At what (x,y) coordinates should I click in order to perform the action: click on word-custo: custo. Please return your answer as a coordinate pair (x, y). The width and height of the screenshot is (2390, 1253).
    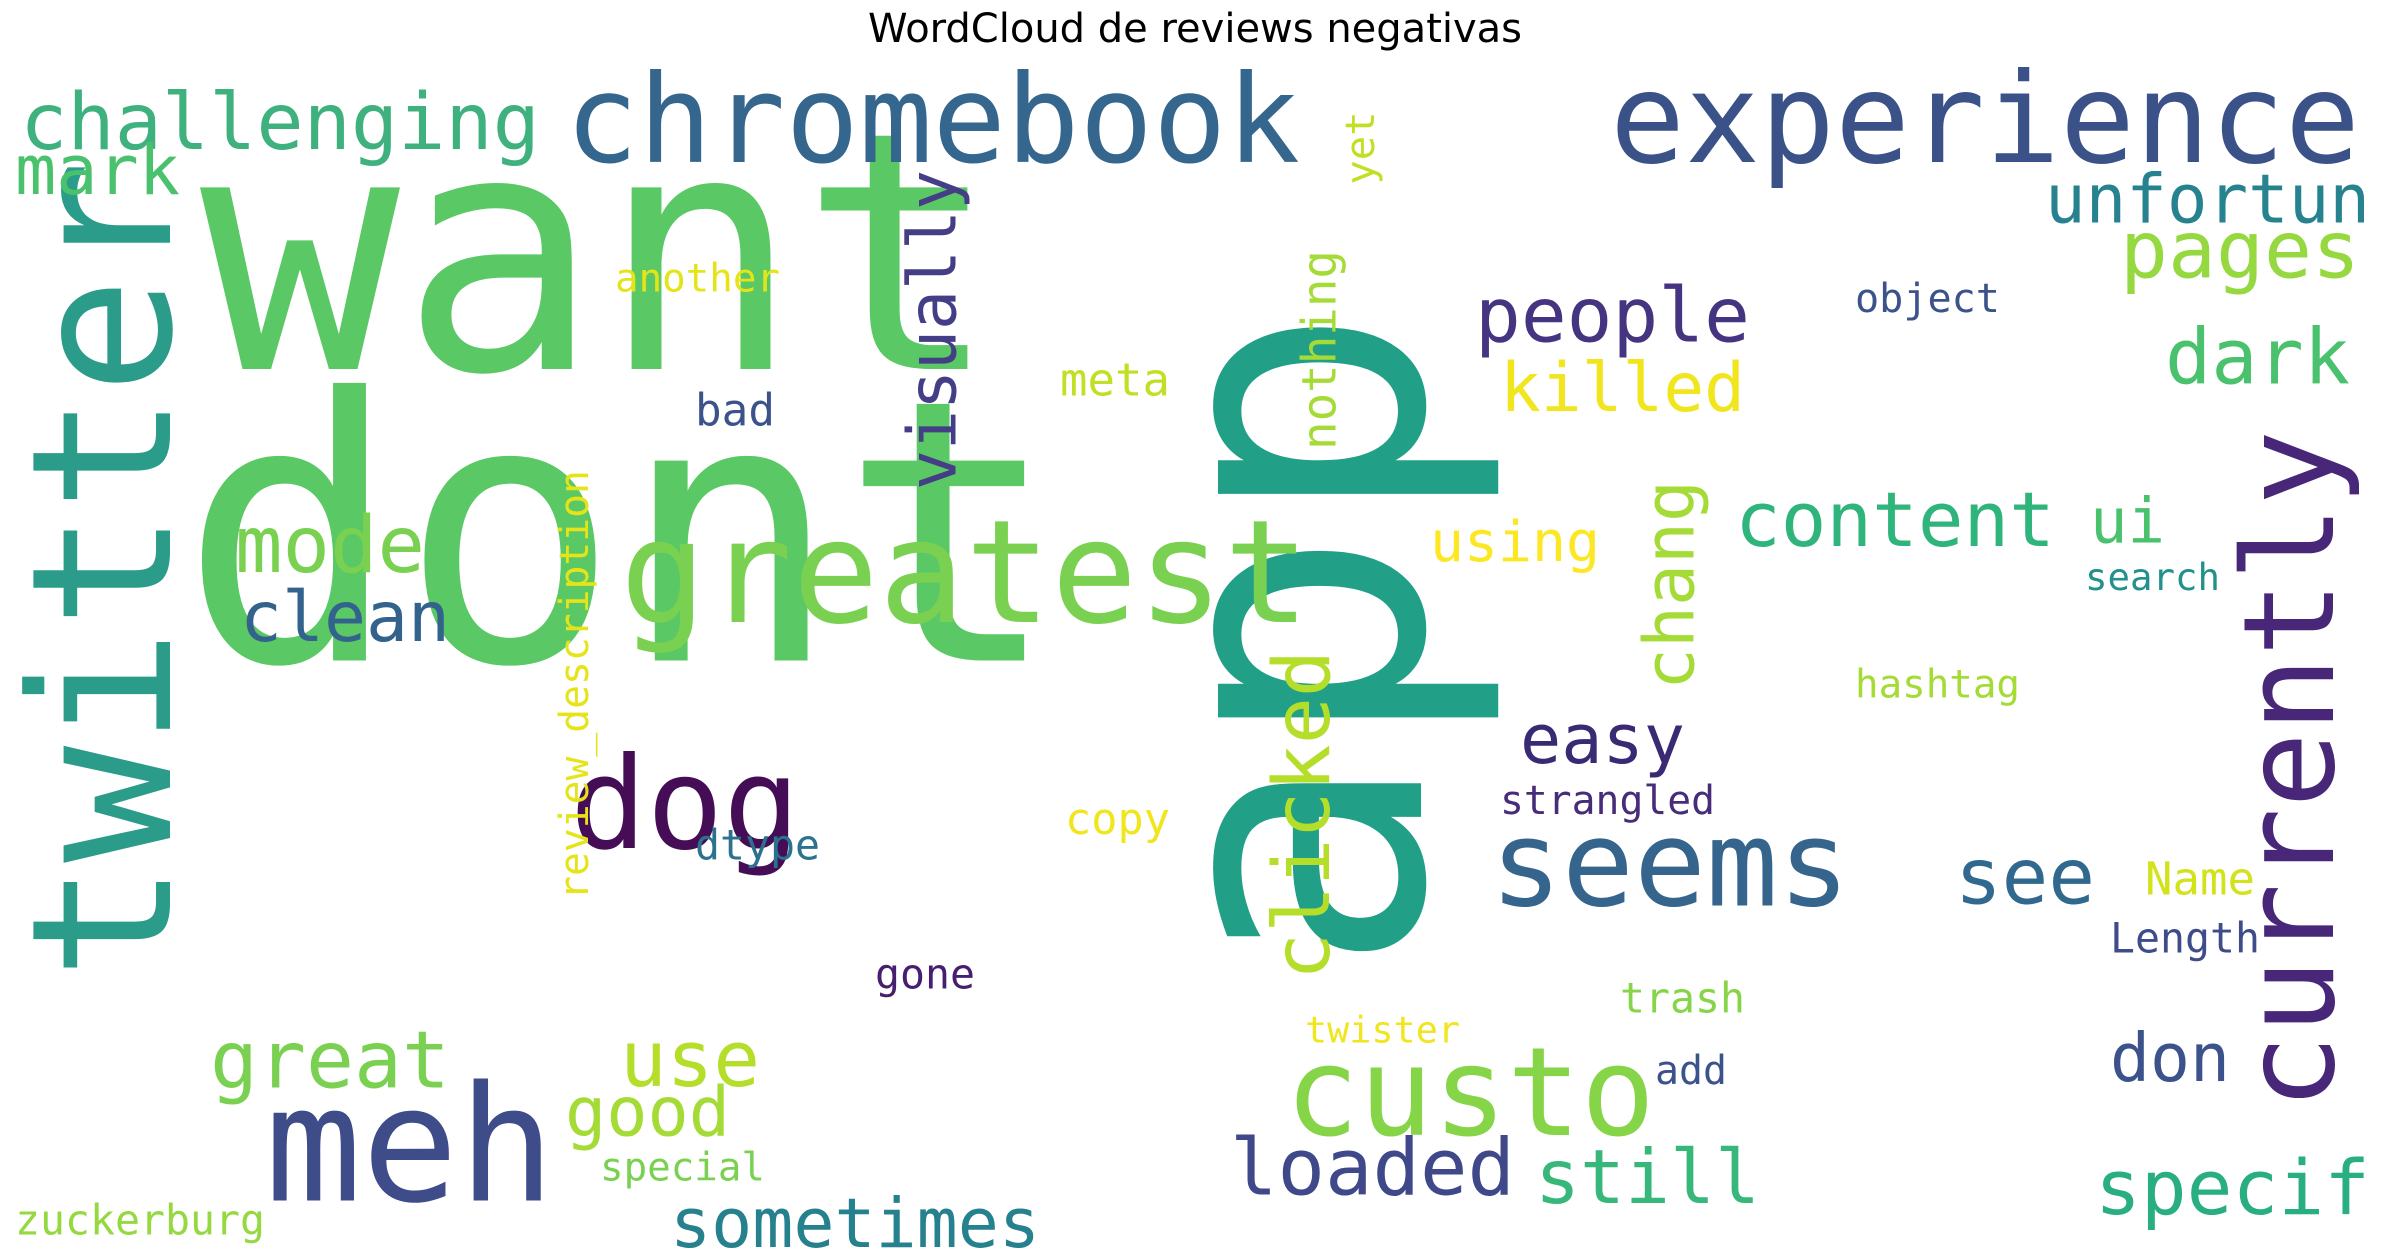
    Looking at the image, I should click on (1470, 1092).